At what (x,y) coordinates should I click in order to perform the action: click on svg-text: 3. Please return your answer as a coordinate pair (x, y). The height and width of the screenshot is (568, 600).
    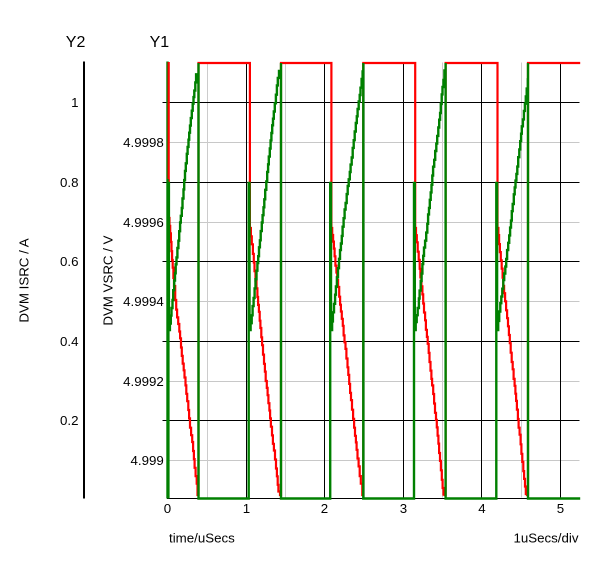
    Looking at the image, I should click on (403, 508).